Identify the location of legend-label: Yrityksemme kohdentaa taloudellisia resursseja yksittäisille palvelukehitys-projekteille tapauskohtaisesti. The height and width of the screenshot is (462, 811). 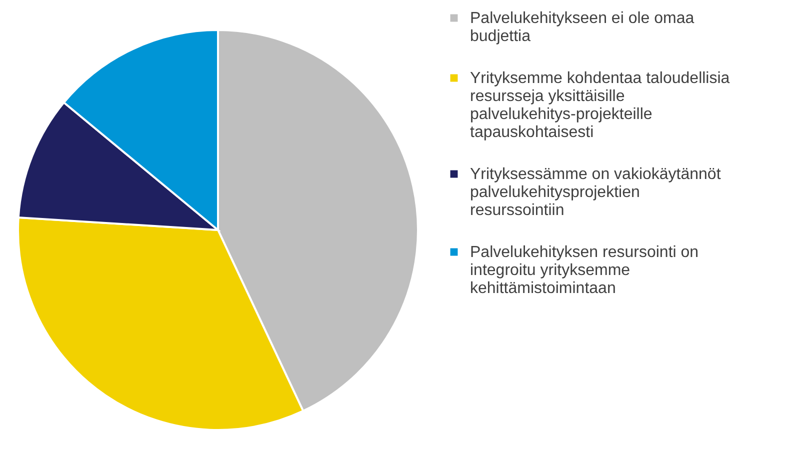
(600, 105).